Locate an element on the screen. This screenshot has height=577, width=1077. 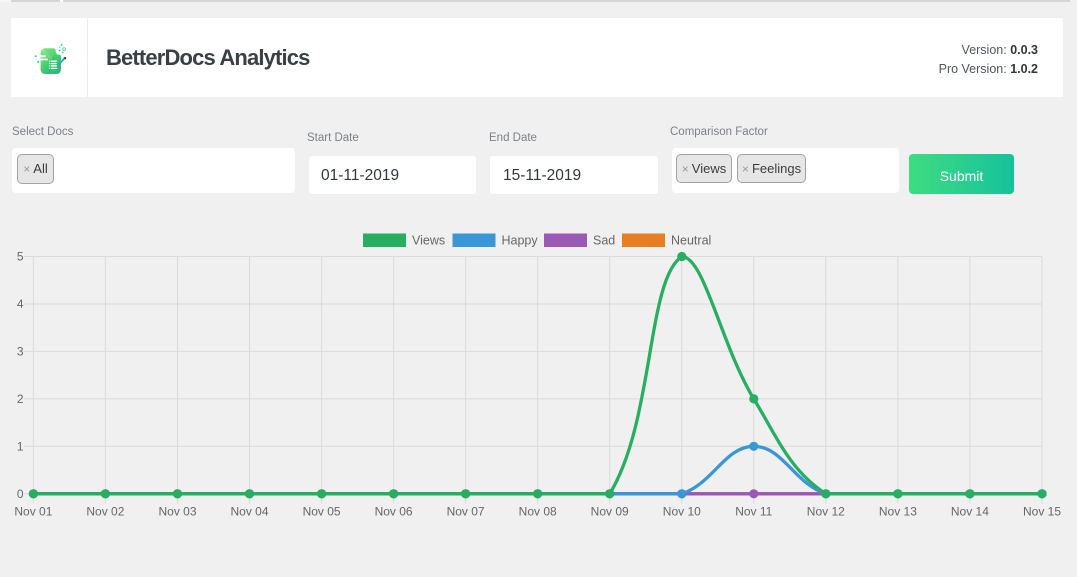
svg-text: Nov 08 is located at coordinates (538, 512).